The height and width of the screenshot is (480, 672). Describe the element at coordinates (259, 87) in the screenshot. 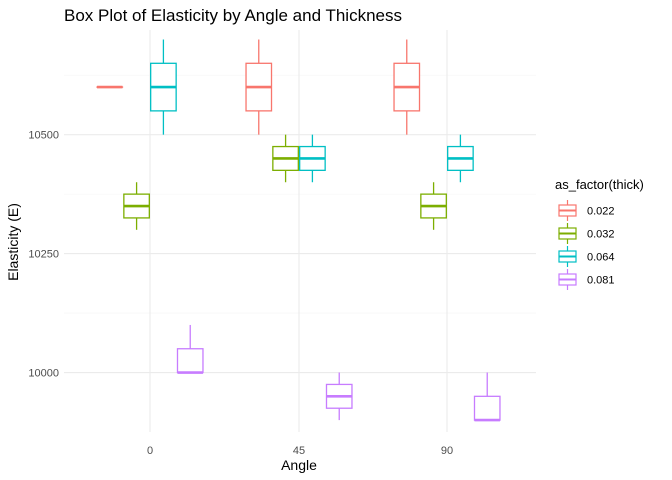

I see `box-0.022-45` at that location.